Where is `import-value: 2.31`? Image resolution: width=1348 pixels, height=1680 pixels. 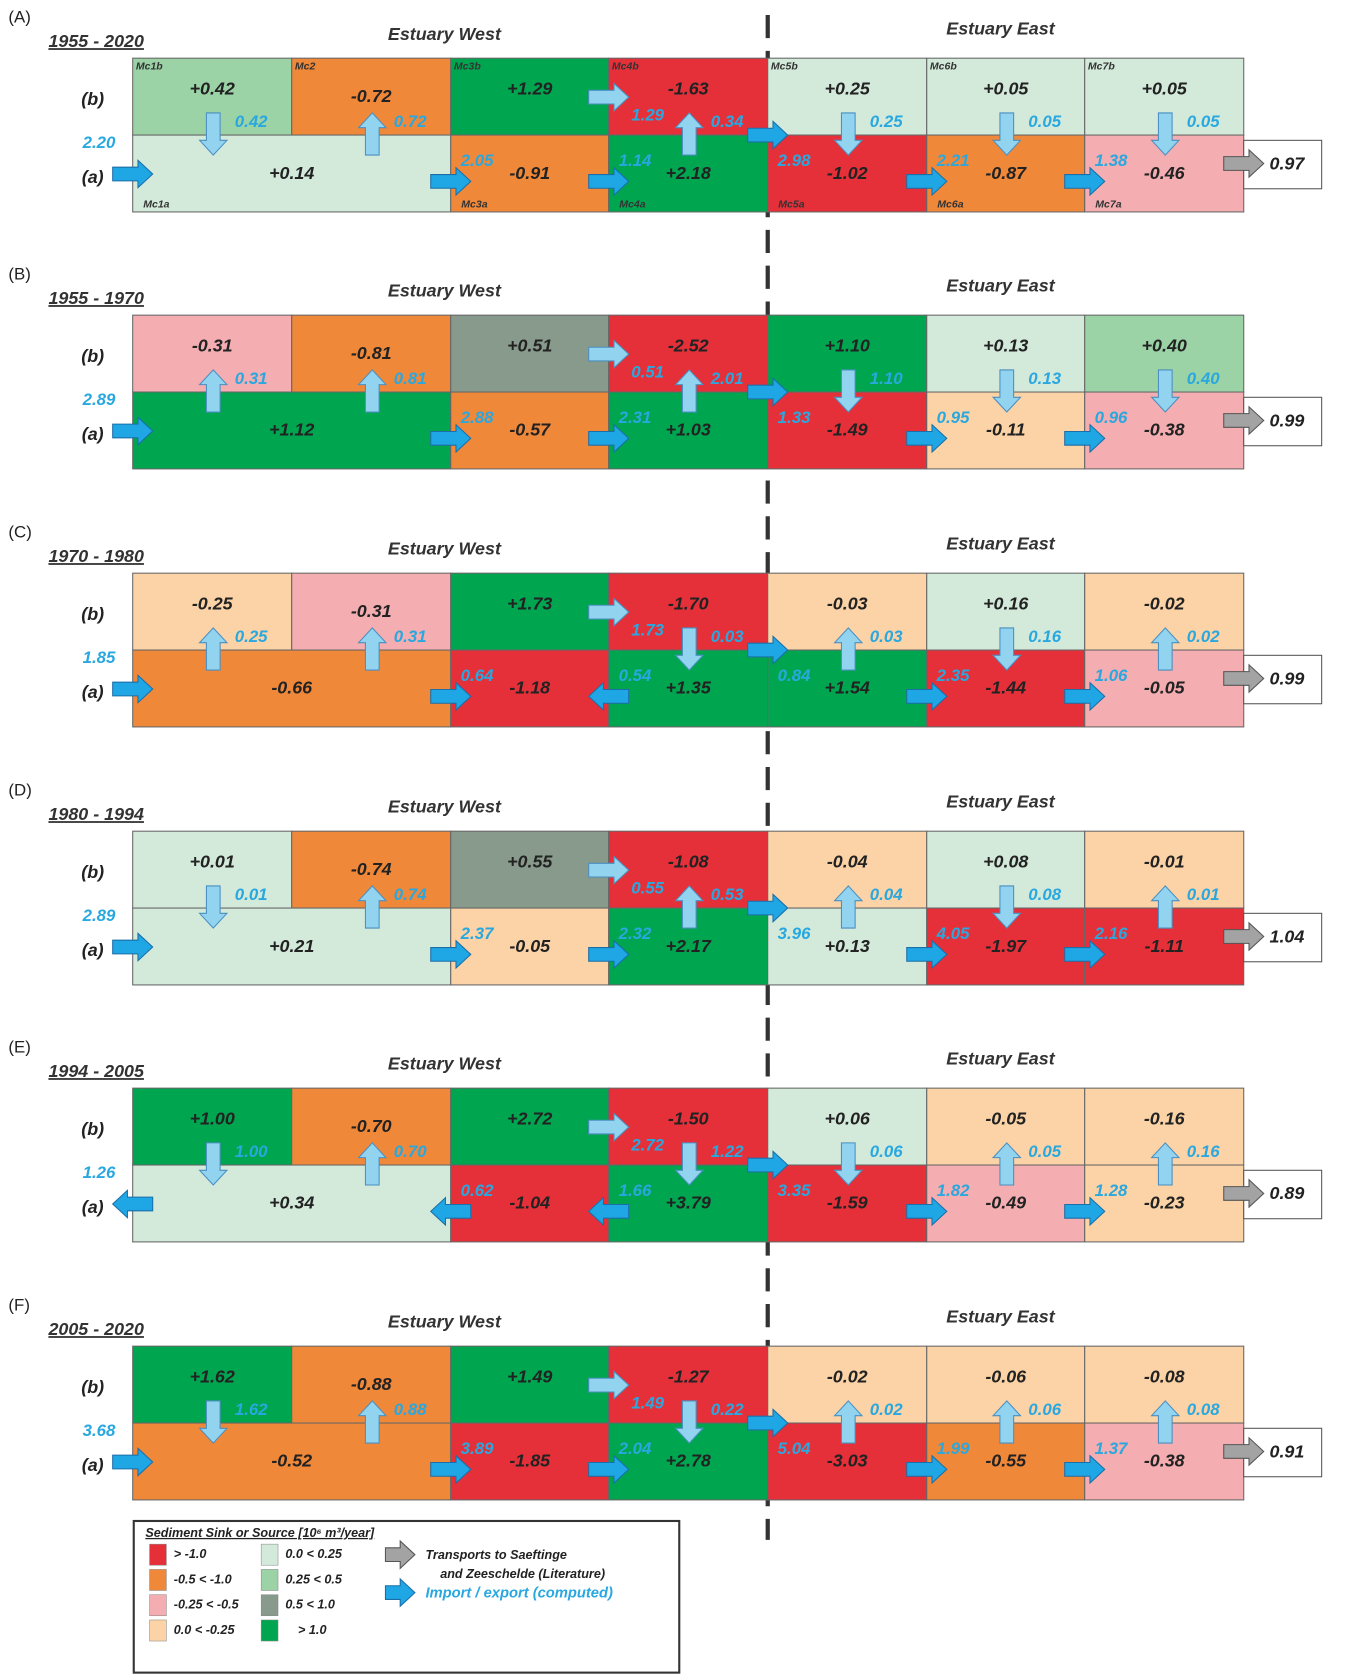 import-value: 2.31 is located at coordinates (635, 417).